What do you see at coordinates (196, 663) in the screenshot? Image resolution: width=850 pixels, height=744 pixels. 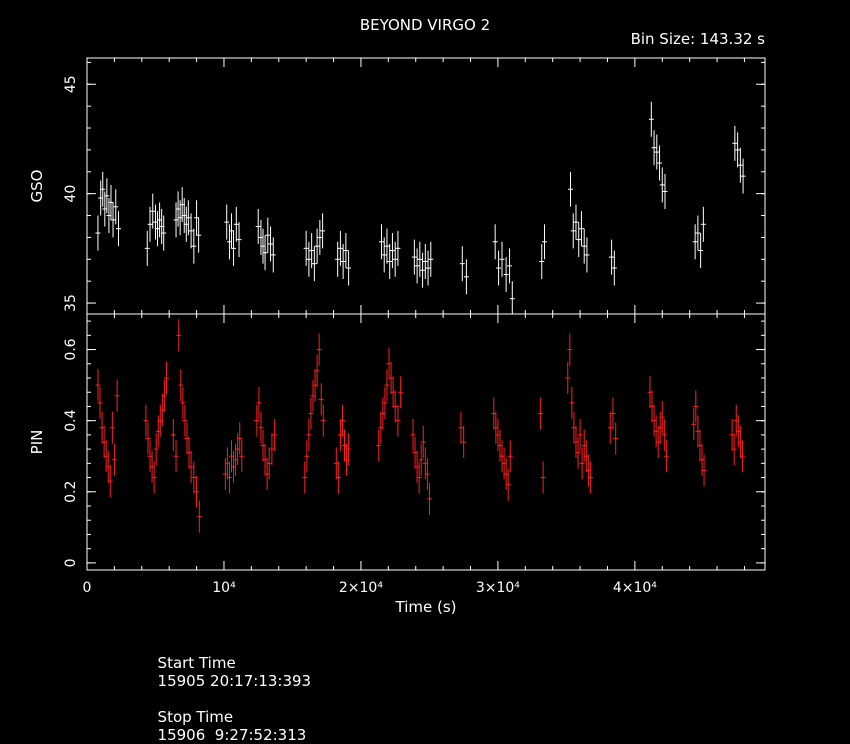 I see `start-time-label: Start Time` at bounding box center [196, 663].